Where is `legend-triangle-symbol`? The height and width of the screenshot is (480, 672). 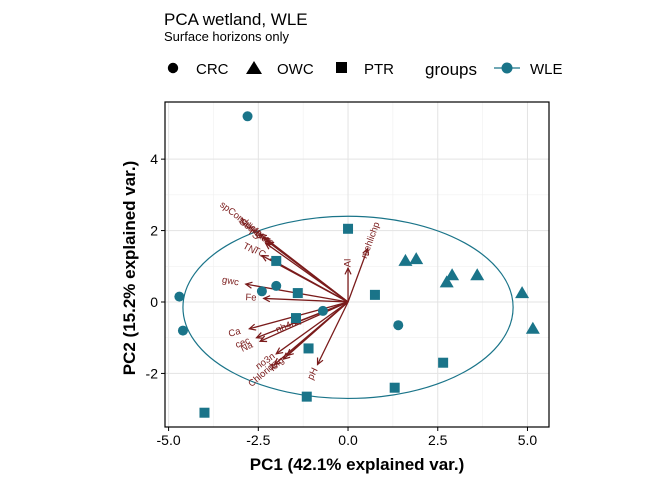 legend-triangle-symbol is located at coordinates (254, 67).